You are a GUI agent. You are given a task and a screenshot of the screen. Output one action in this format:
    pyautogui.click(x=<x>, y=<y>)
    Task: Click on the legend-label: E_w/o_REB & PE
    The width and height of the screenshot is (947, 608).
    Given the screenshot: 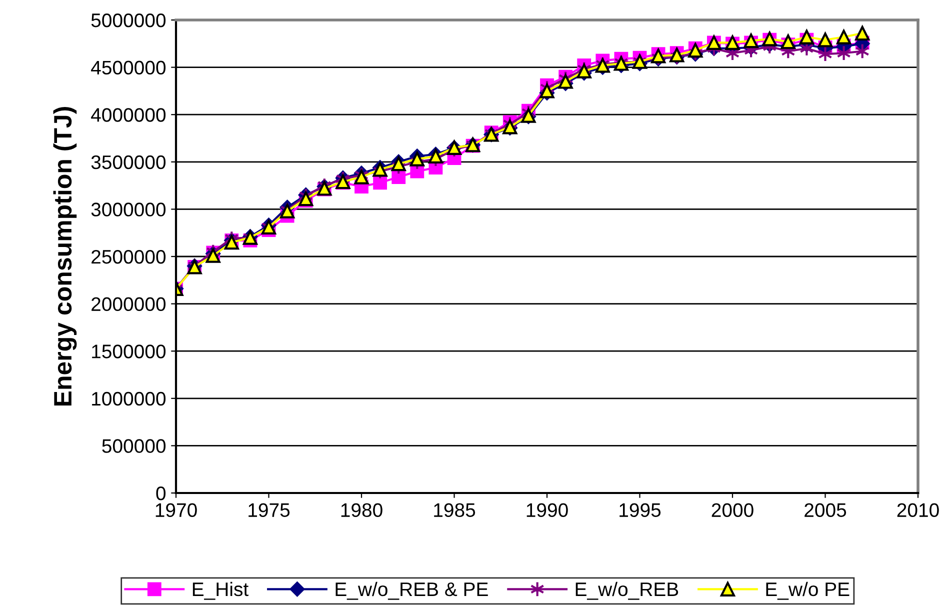 What is the action you would take?
    pyautogui.click(x=412, y=591)
    